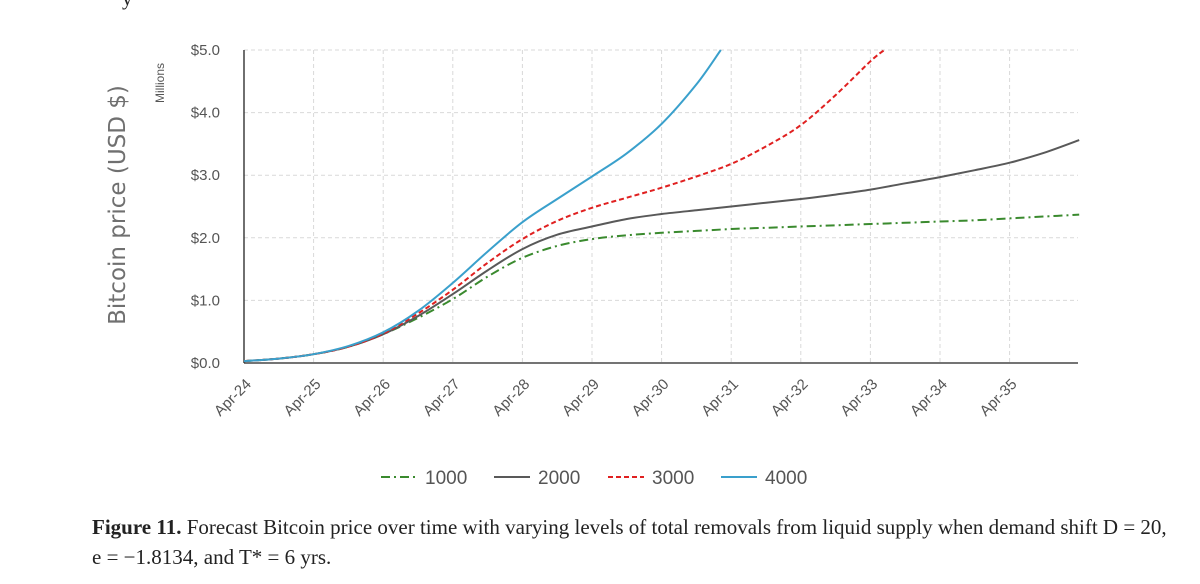  Describe the element at coordinates (511, 398) in the screenshot. I see `x-tick-label: Apr-28` at that location.